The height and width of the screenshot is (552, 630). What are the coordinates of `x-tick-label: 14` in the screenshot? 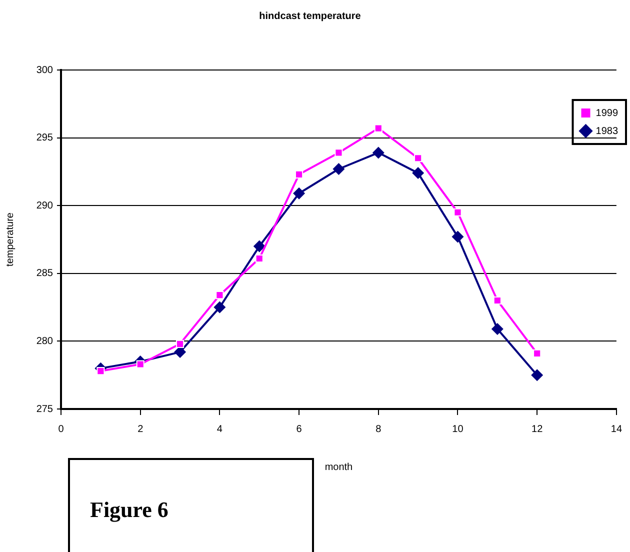 It's located at (616, 429).